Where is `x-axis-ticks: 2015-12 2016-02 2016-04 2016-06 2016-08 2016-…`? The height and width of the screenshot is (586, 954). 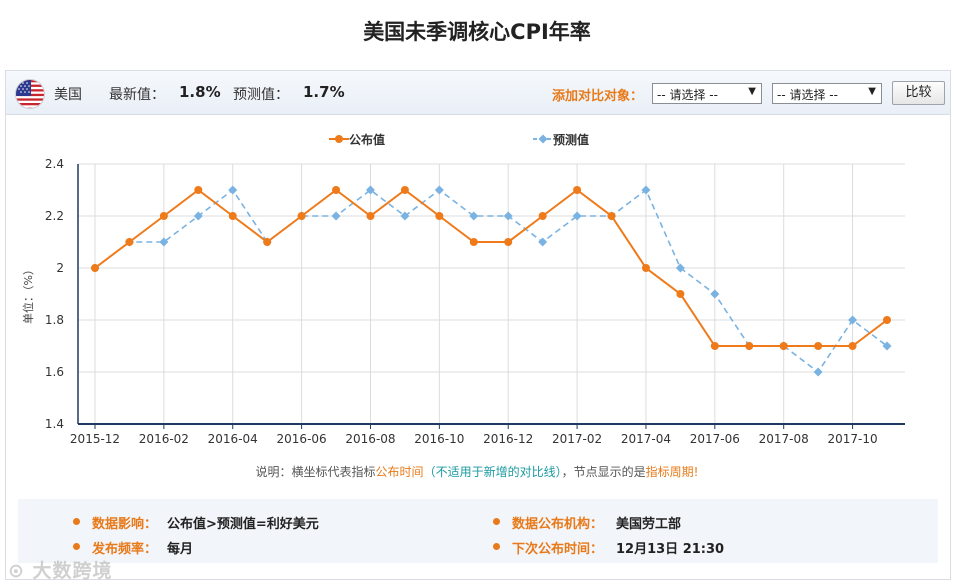 x-axis-ticks: 2015-12 2016-02 2016-04 2016-06 2016-08 2016-… is located at coordinates (474, 439).